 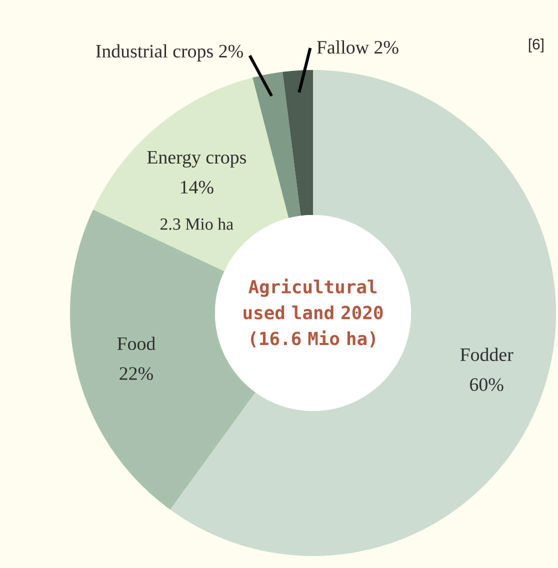 I want to click on slice-label: Industrial crops, so click(x=154, y=53).